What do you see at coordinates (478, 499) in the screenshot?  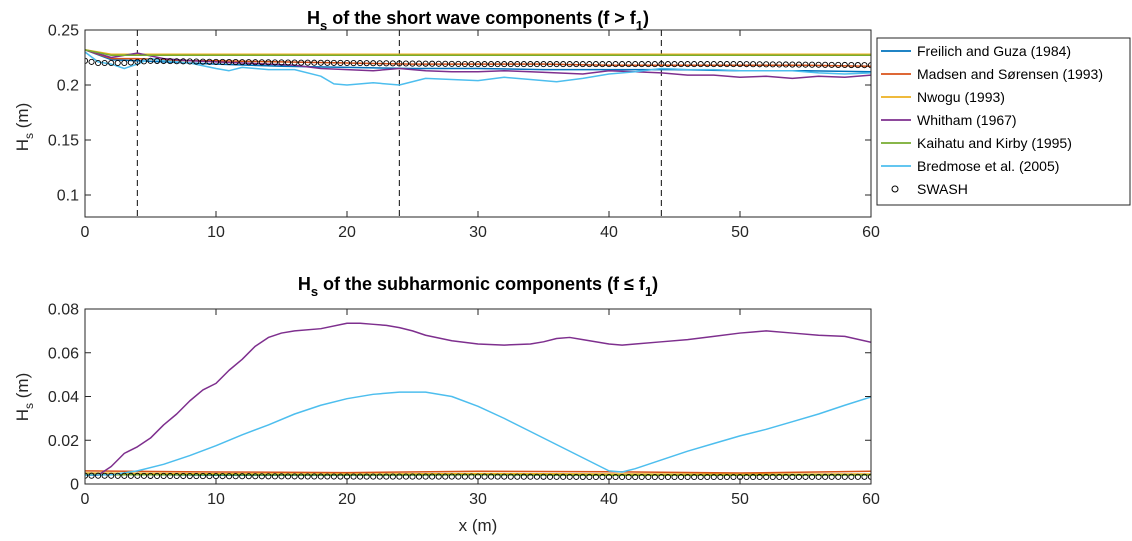 I see `x-tick-label: 30` at bounding box center [478, 499].